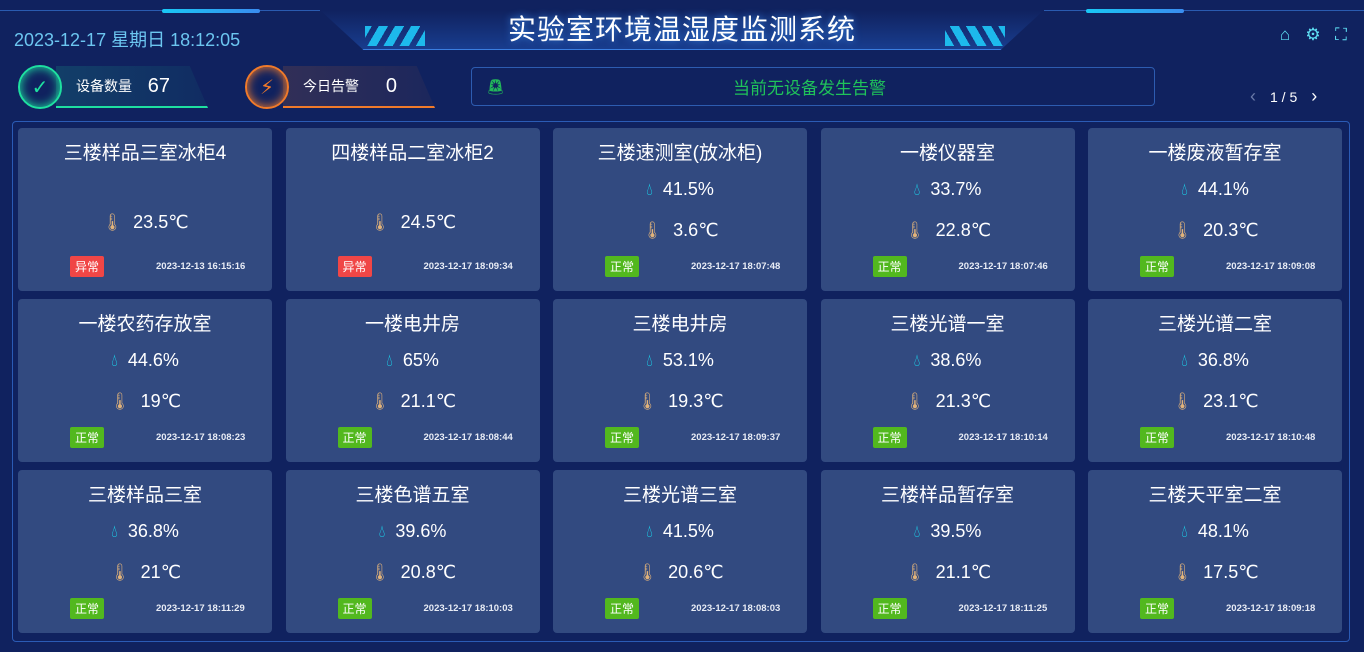 The width and height of the screenshot is (1364, 652). I want to click on siren-icon: 🚨︎, so click(496, 87).